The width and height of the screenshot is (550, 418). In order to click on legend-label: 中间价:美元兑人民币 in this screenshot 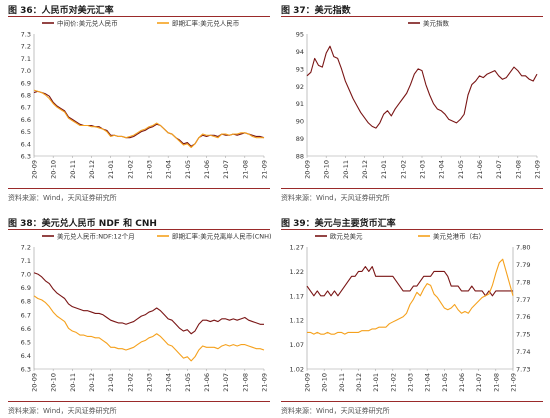, I will do `click(87, 22)`.